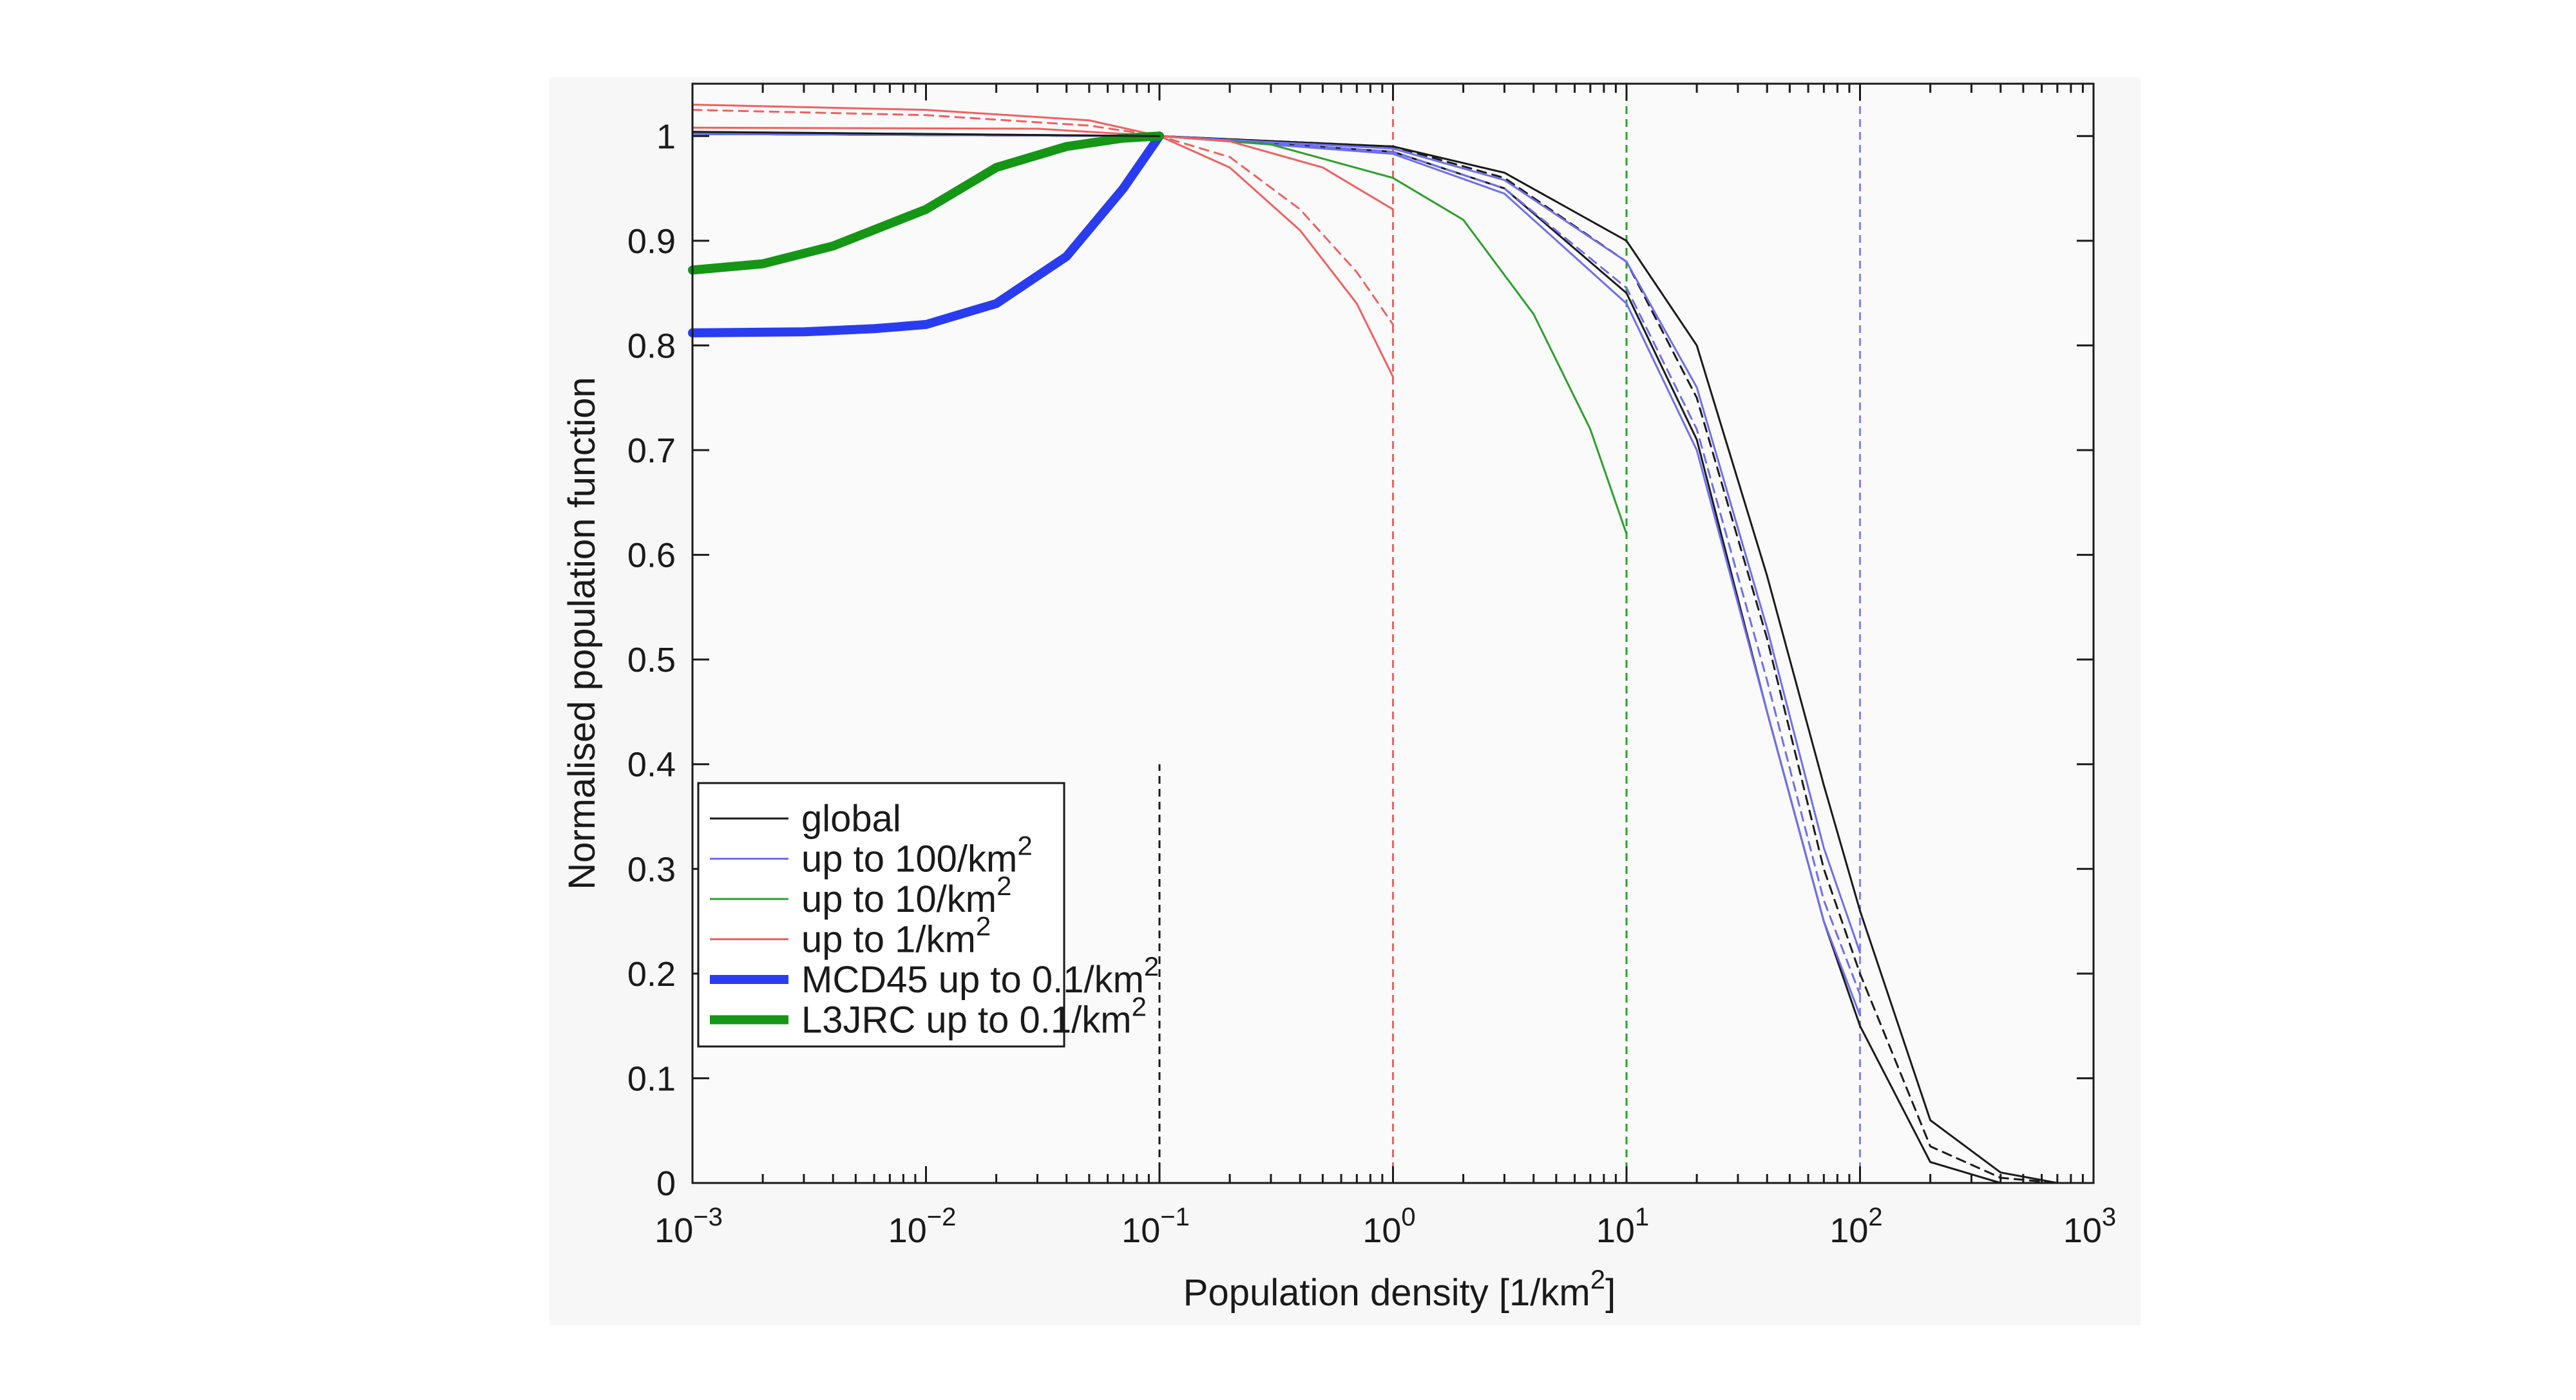  Describe the element at coordinates (2089, 1227) in the screenshot. I see `x-tick-label: 10³` at that location.